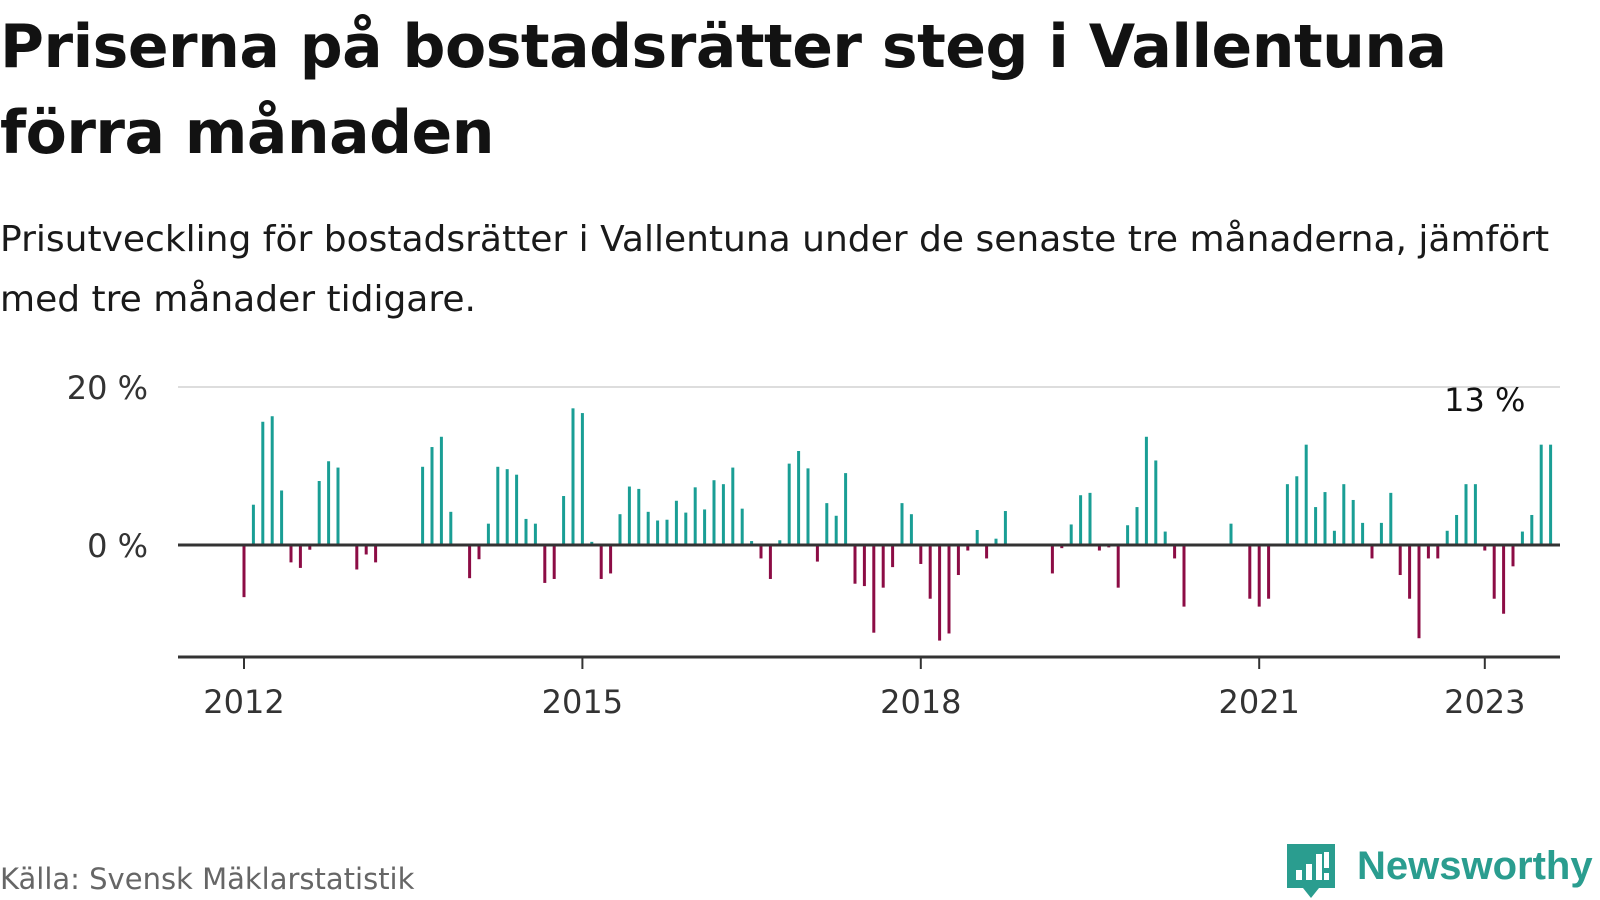 Image resolution: width=1600 pixels, height=900 pixels. I want to click on brand-name: Newsworthy, so click(1475, 866).